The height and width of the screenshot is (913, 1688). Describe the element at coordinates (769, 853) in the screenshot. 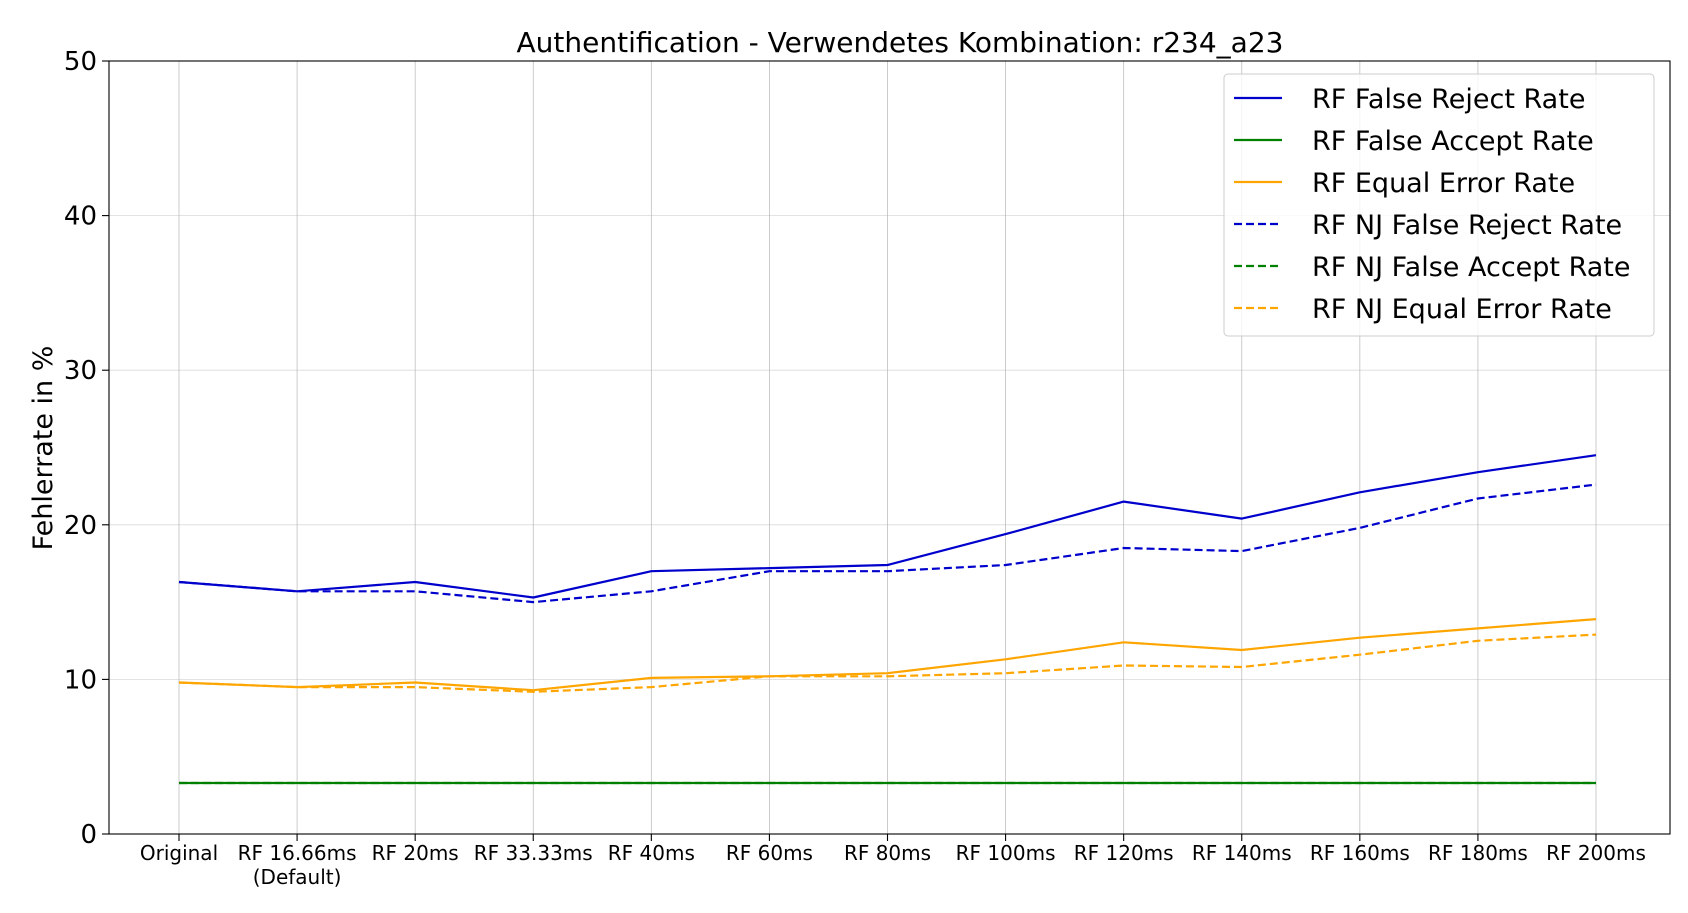

I see `x-tick-label: RF 60ms` at that location.